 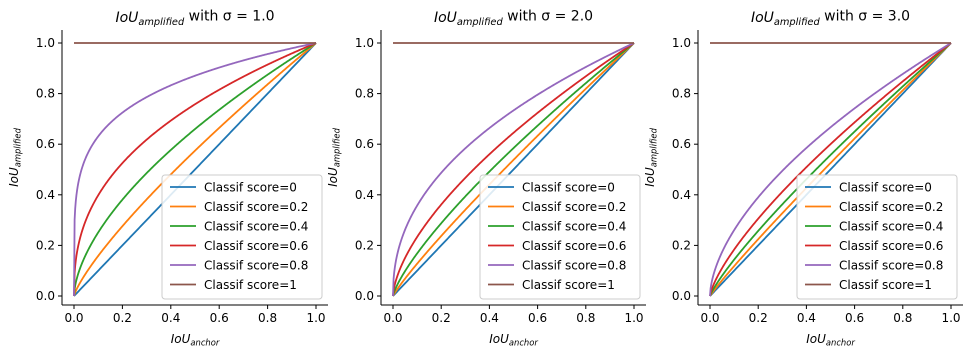 I want to click on chart-title-rest: with σ = 3.0, so click(x=865, y=17).